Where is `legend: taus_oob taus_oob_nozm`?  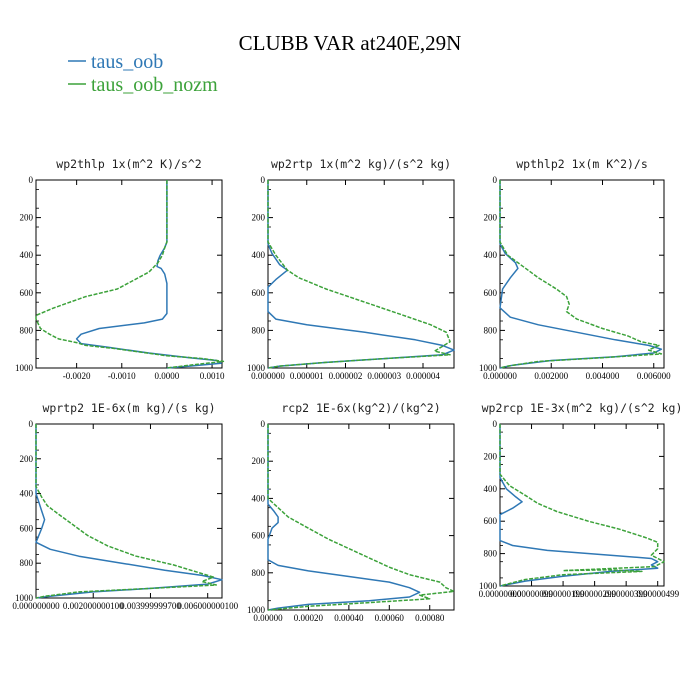
legend: taus_oob taus_oob_nozm is located at coordinates (143, 73).